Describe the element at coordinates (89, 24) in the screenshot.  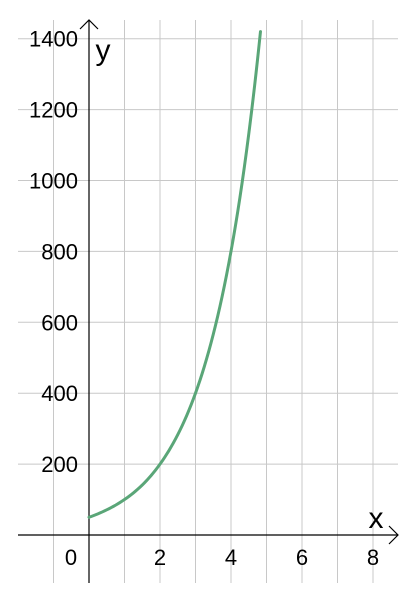
I see `y-axis-arrow` at that location.